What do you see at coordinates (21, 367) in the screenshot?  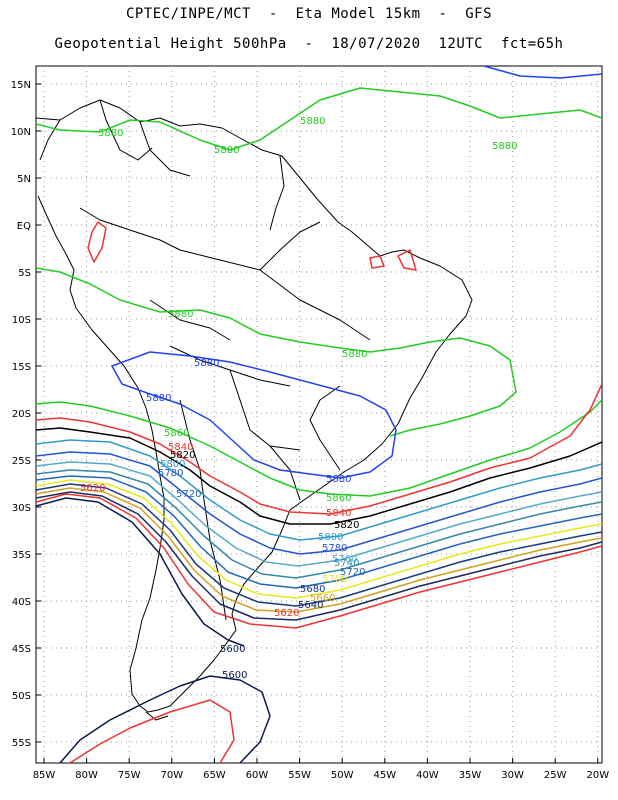 I see `lat-label: 15S` at bounding box center [21, 367].